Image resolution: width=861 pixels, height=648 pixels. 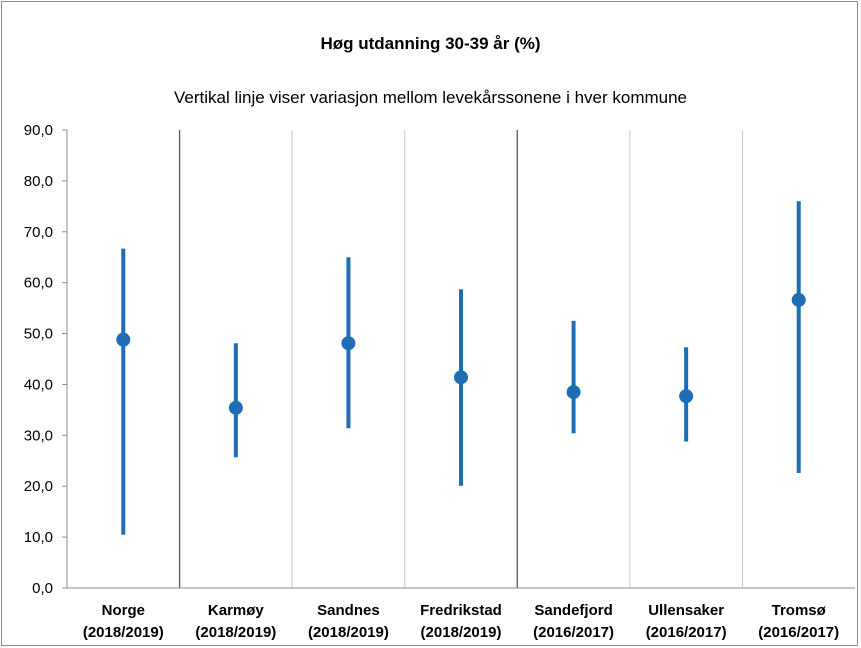 What do you see at coordinates (38, 486) in the screenshot?
I see `y-tick-label: 20,0` at bounding box center [38, 486].